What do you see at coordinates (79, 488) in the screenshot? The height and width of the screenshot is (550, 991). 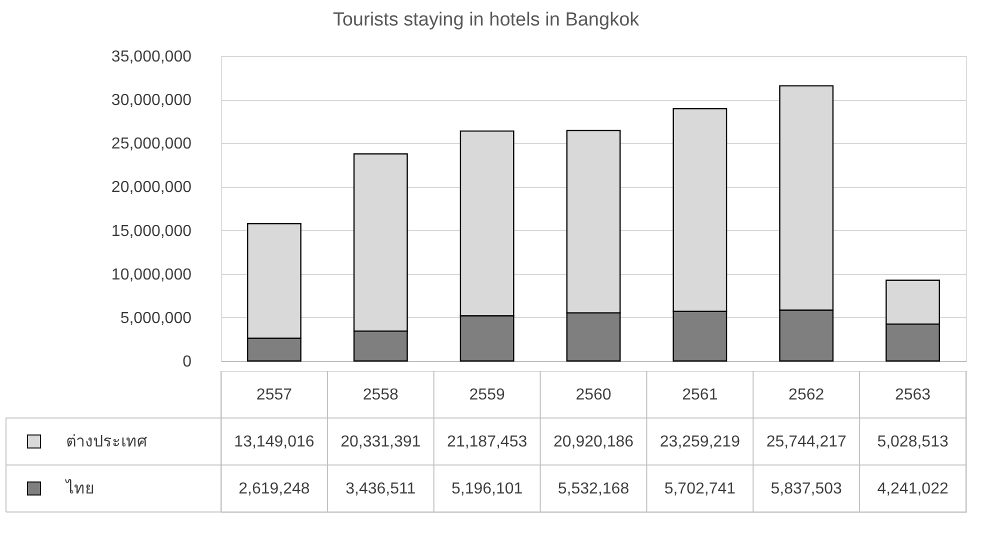 I see `legend-label: ไทย` at bounding box center [79, 488].